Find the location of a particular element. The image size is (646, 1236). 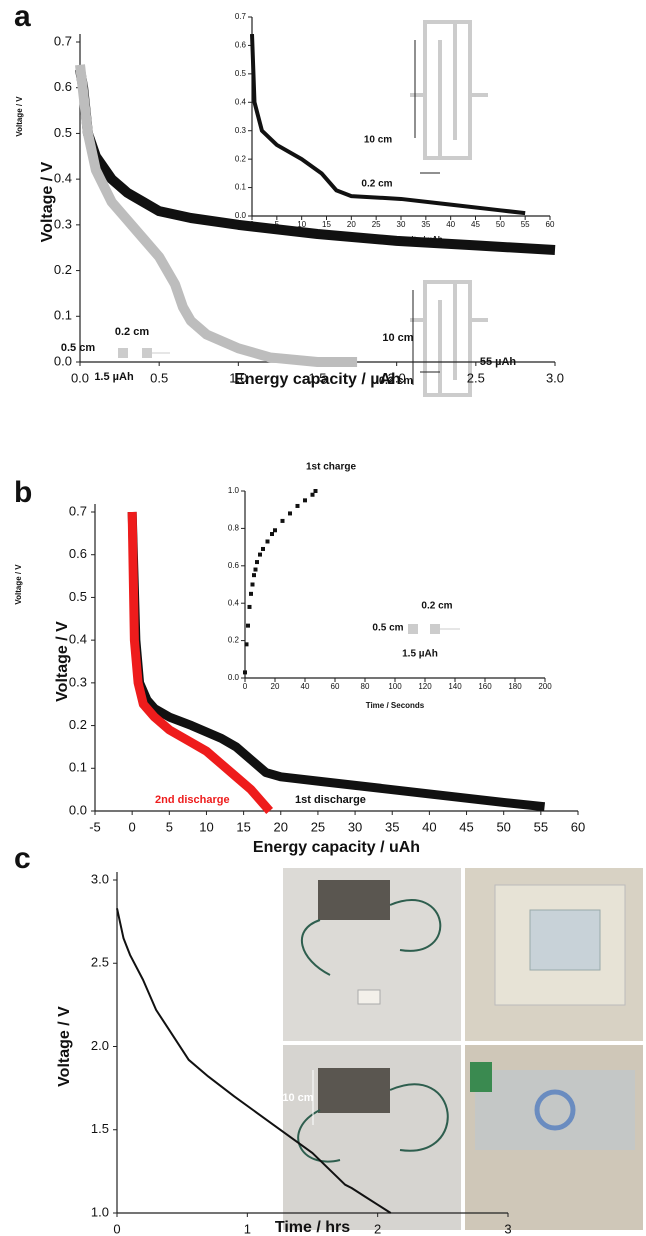

y-tick-label: 0.0 is located at coordinates (78, 809).